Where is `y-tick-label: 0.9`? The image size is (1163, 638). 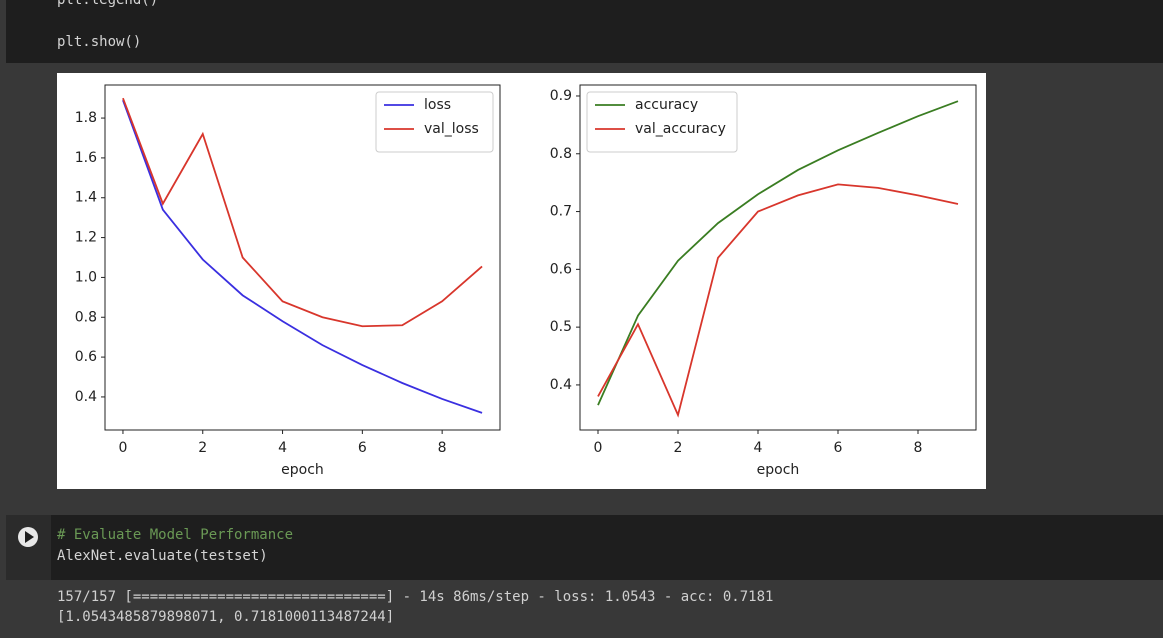 y-tick-label: 0.9 is located at coordinates (561, 96).